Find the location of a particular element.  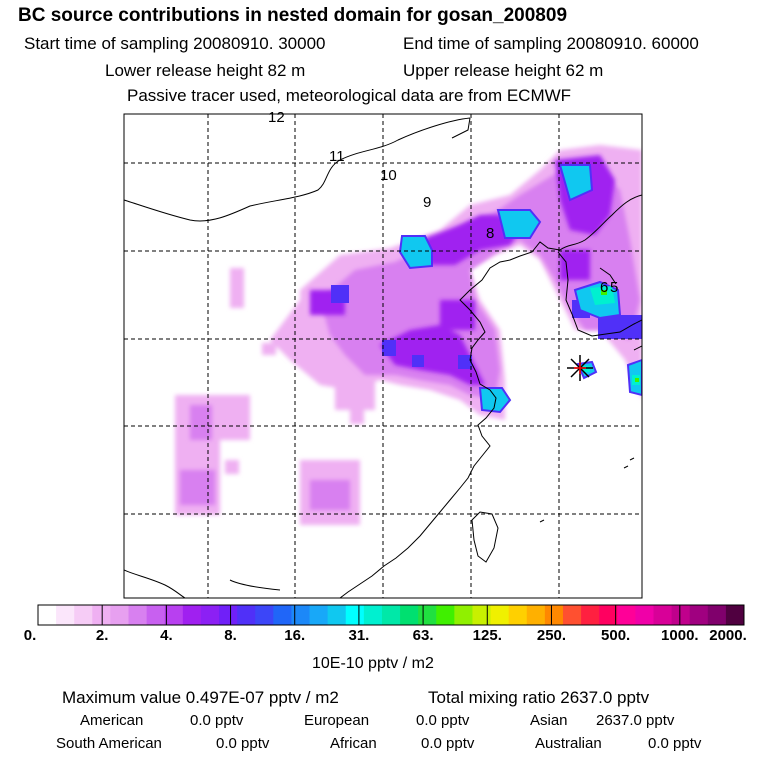

region-name: South American is located at coordinates (109, 743).